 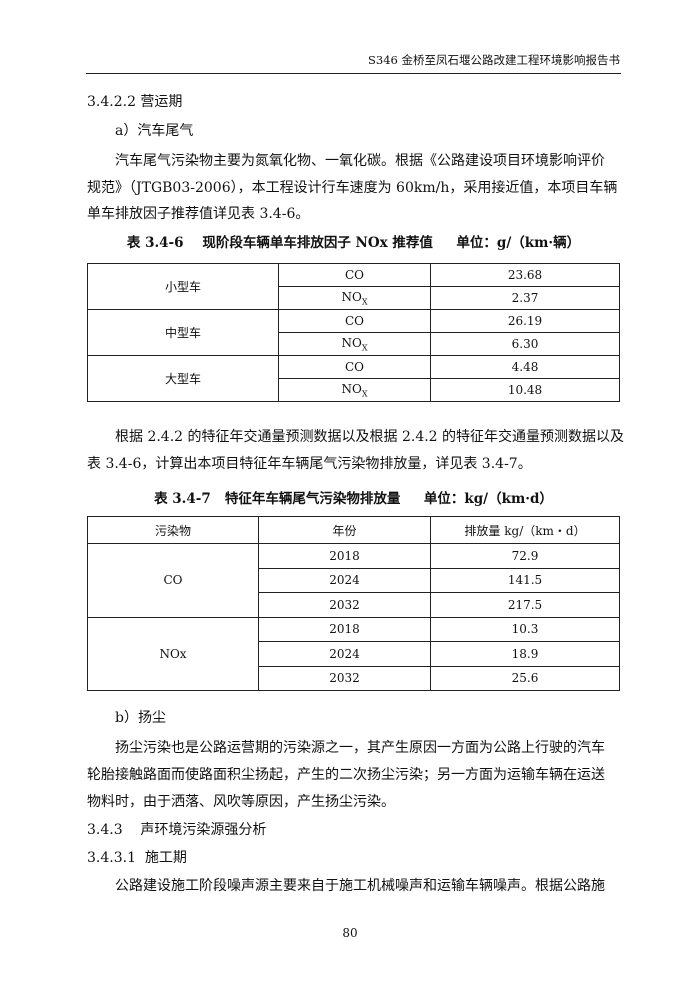 I want to click on table-row: NOX 2.37, so click(x=354, y=298).